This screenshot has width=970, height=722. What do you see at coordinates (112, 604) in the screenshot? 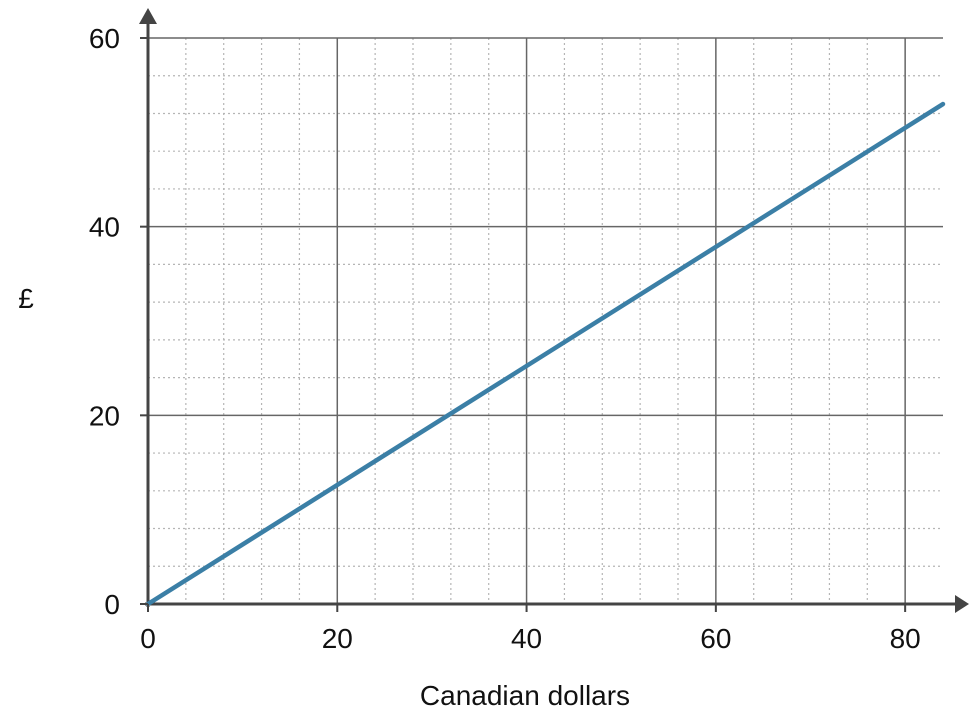
I see `y-tick-label: 0` at bounding box center [112, 604].